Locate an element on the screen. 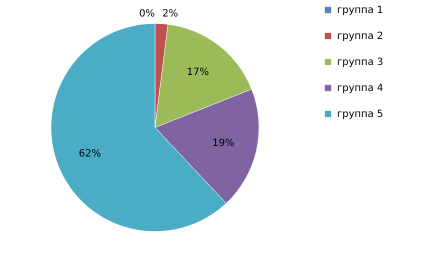  legend-label: группа 5 is located at coordinates (360, 114).